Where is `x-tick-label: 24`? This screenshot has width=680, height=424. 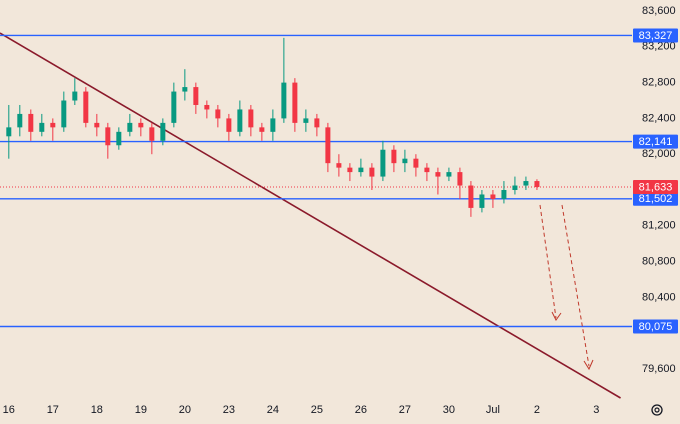 x-tick-label: 24 is located at coordinates (273, 410).